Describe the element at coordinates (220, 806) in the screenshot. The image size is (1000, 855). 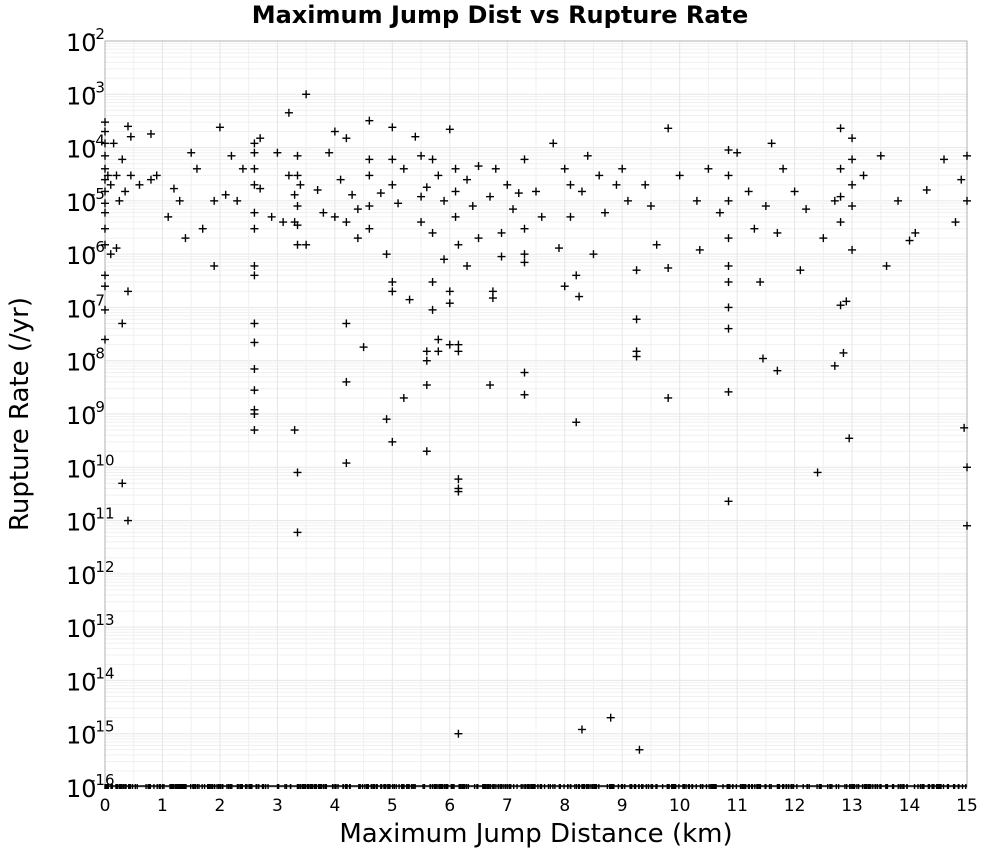
I see `x-tick-label: 2` at that location.